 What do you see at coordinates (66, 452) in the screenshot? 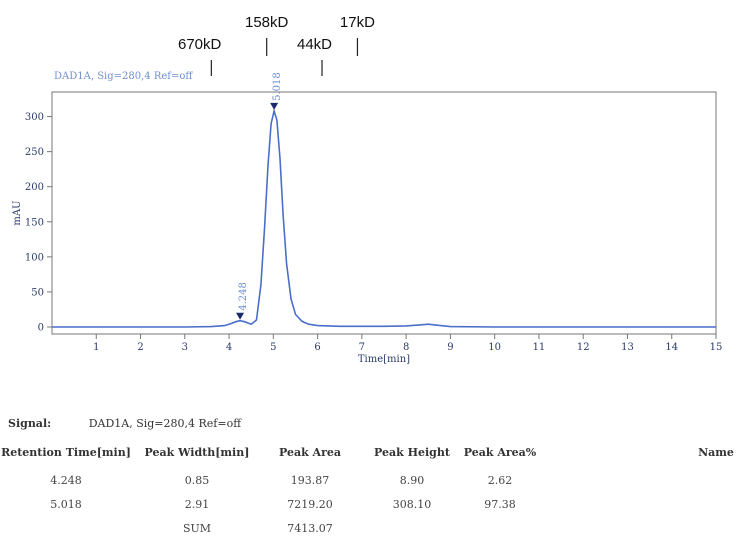
I see `header-retention-time: Retention Time[min]` at bounding box center [66, 452].